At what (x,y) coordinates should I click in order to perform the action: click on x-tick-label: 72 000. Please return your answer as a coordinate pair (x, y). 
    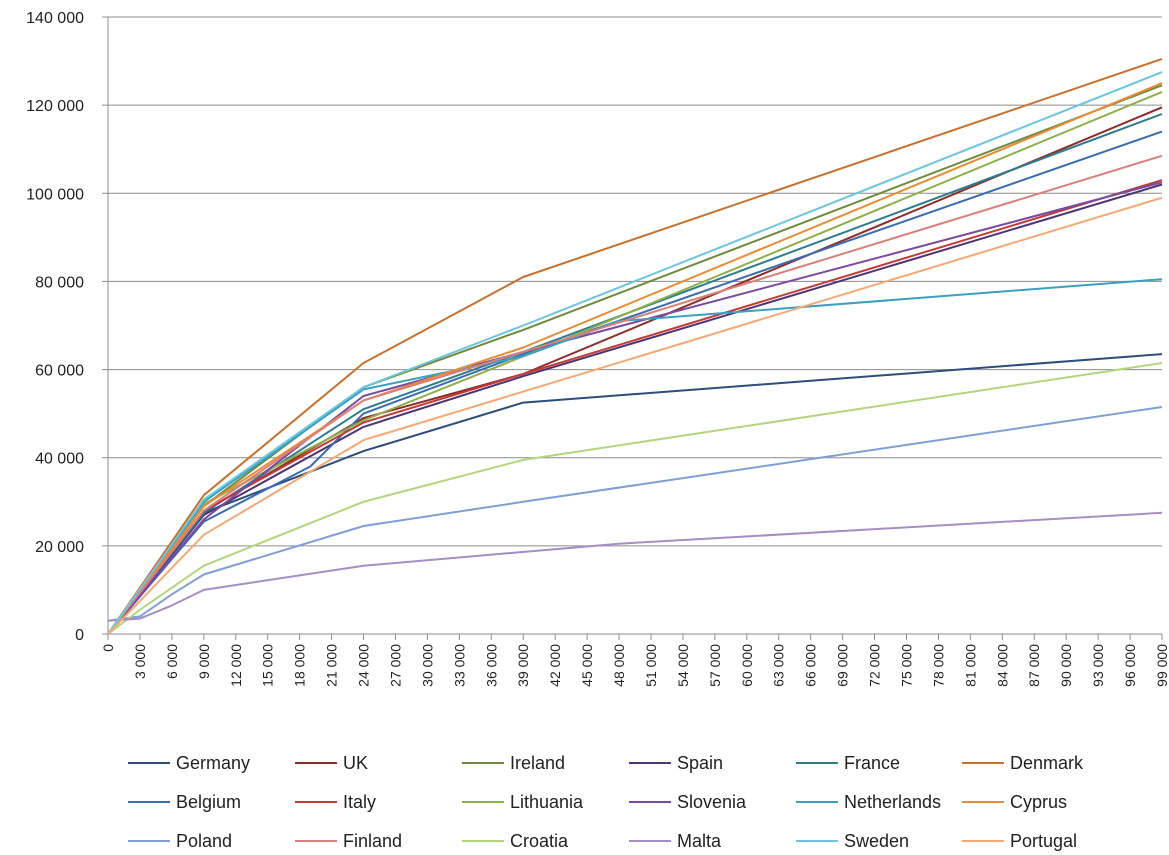
    Looking at the image, I should click on (875, 665).